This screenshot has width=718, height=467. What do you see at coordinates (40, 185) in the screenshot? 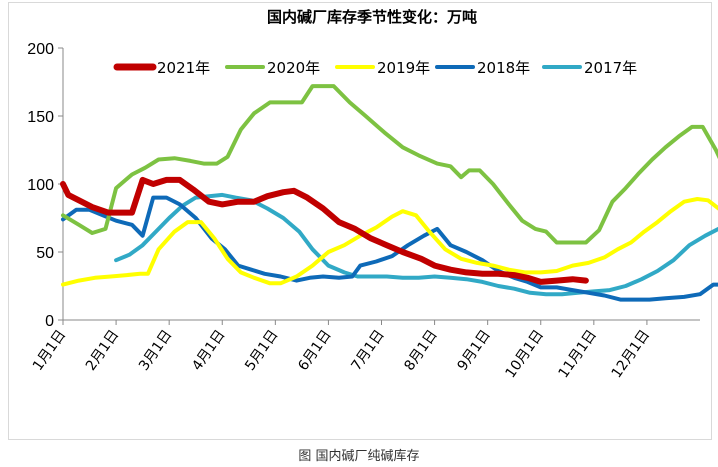
I see `y-tick-label: 100` at bounding box center [40, 185].